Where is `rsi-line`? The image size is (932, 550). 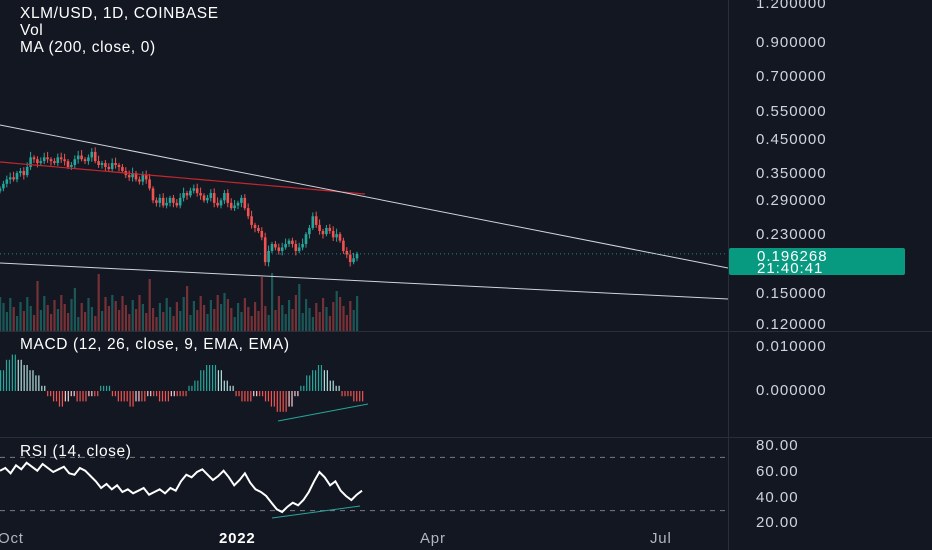
rsi-line is located at coordinates (181, 487).